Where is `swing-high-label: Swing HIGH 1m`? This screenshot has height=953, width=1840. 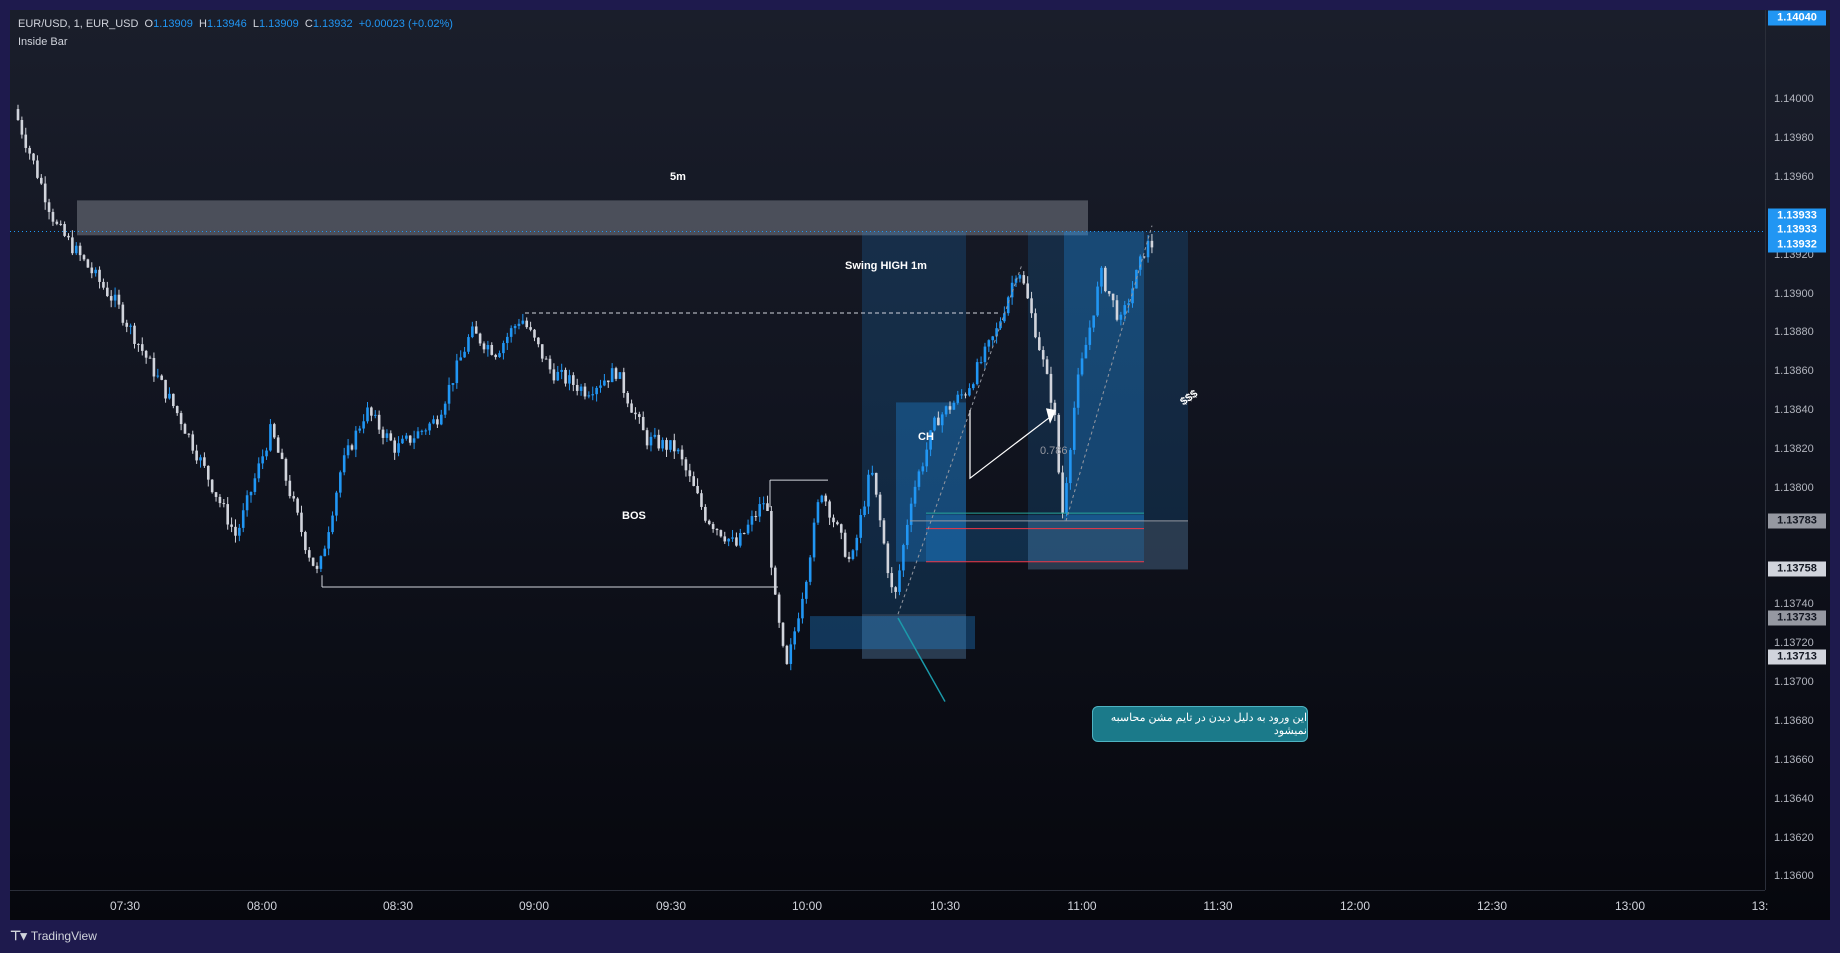
swing-high-label: Swing HIGH 1m is located at coordinates (886, 266).